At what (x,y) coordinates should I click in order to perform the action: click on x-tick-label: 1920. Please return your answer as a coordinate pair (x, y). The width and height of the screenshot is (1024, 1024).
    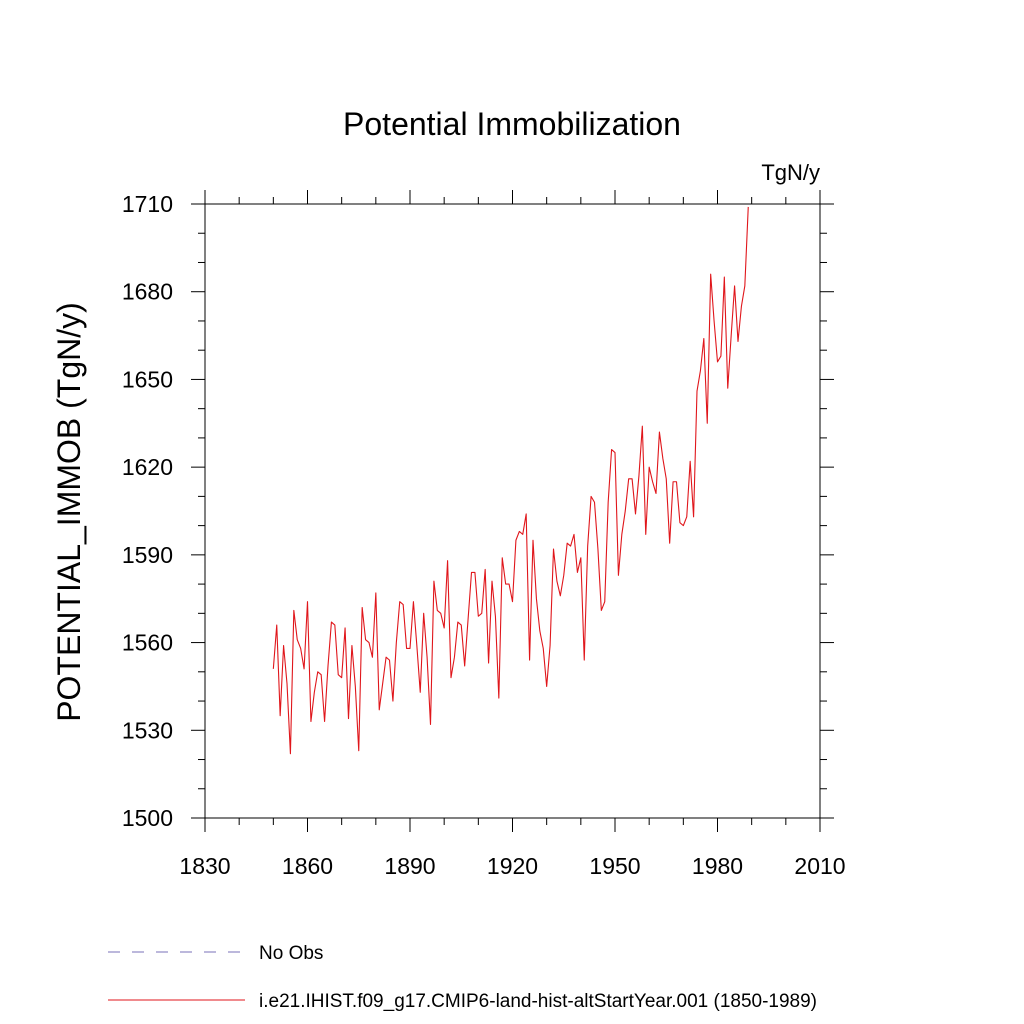
    Looking at the image, I should click on (512, 866).